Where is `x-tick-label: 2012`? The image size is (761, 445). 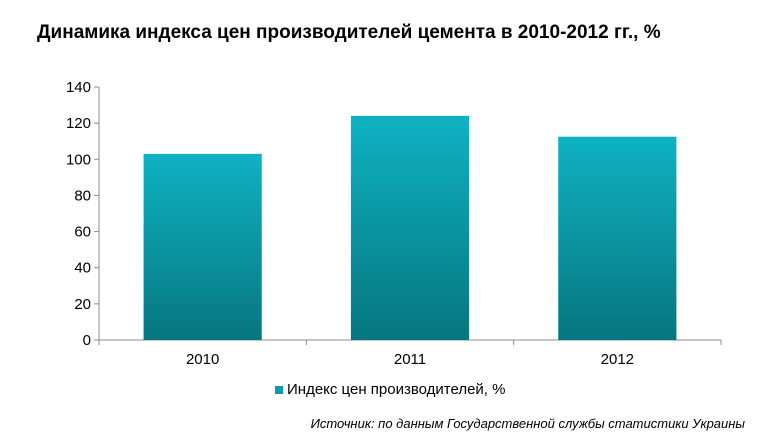
x-tick-label: 2012 is located at coordinates (617, 359).